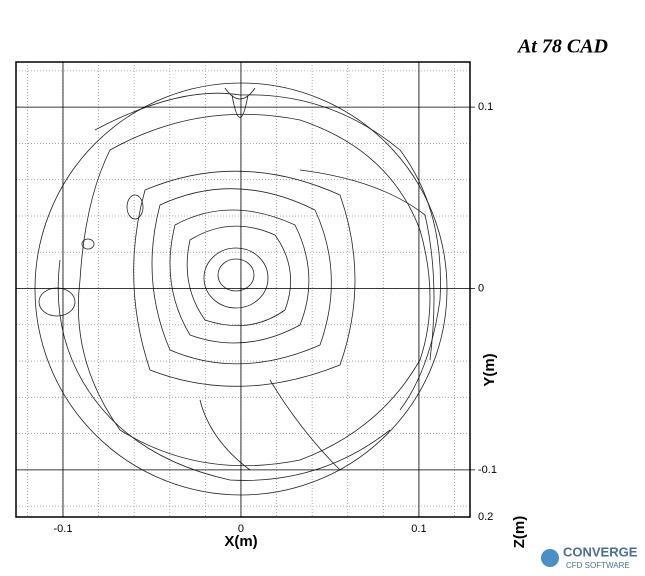 The width and height of the screenshot is (645, 576). Describe the element at coordinates (600, 551) in the screenshot. I see `logo-name: CONVERGE` at that location.